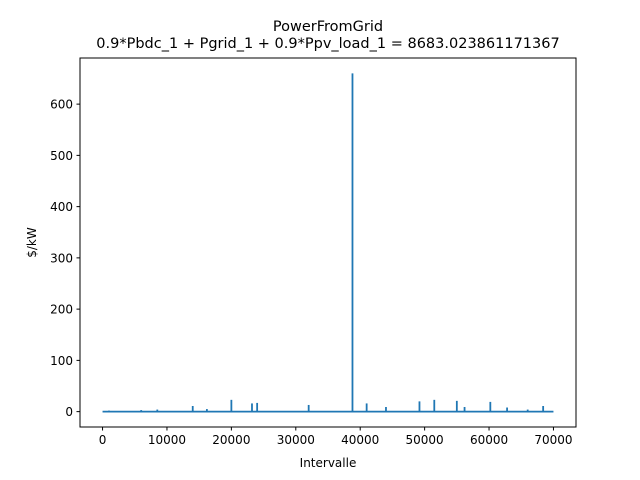 The width and height of the screenshot is (640, 480). I want to click on x-tick-label: 60000, so click(489, 440).